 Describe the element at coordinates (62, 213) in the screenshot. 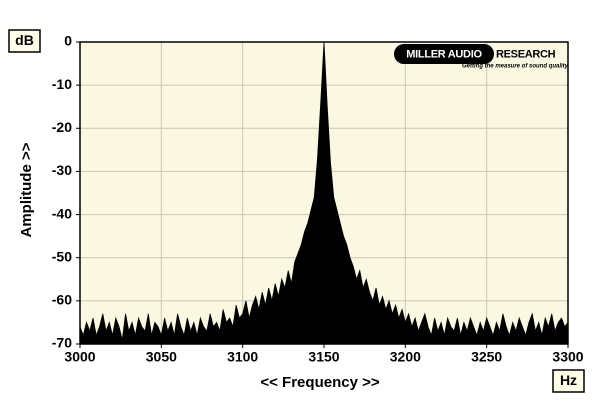

I see `y-tick-label: -40` at that location.